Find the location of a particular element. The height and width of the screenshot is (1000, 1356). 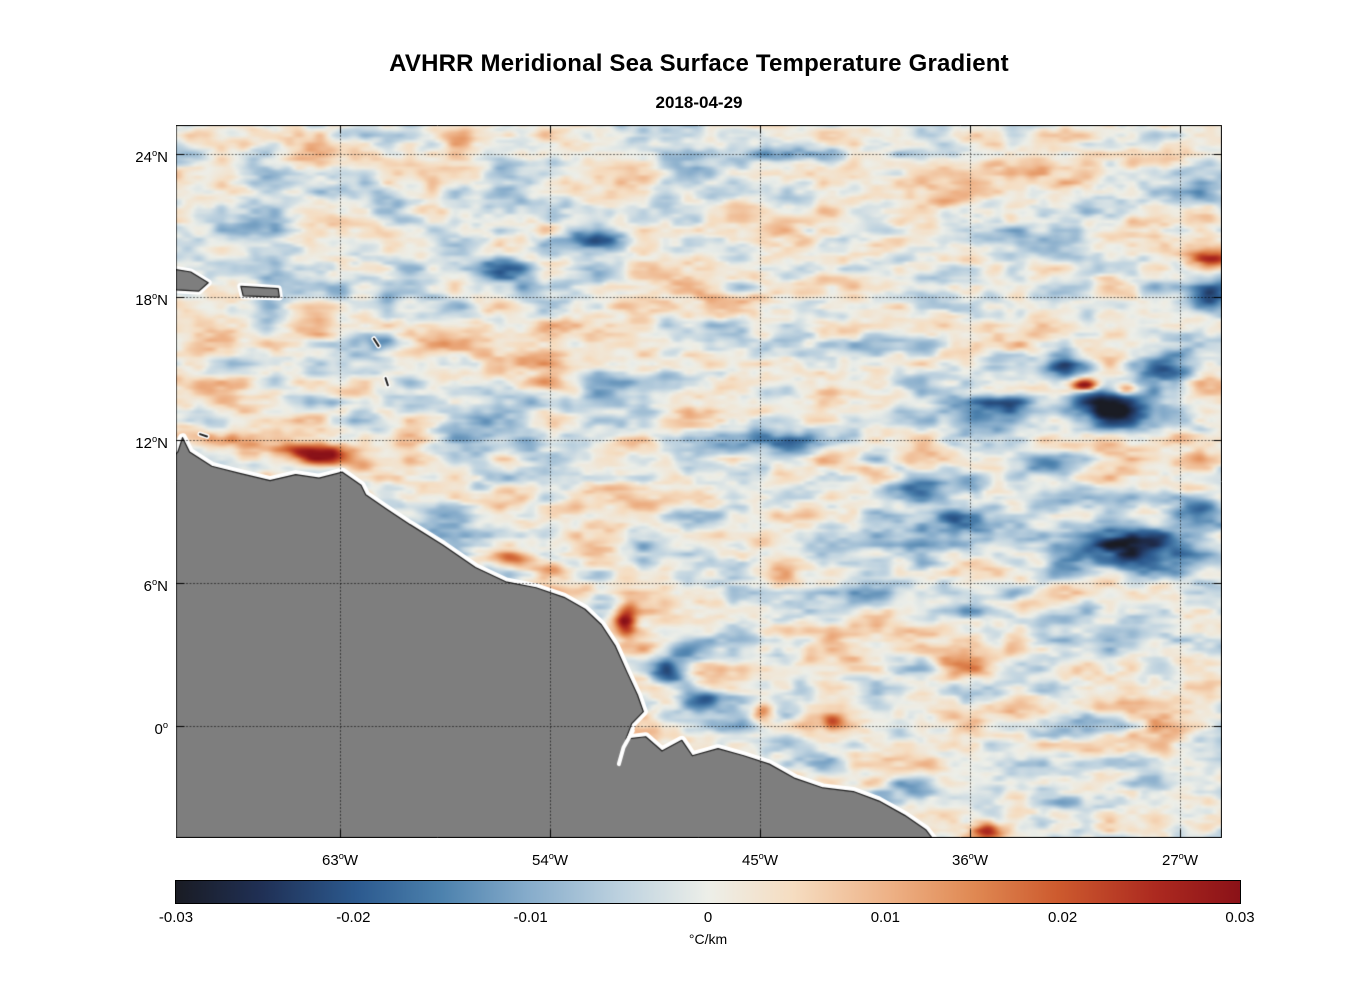

colorbar is located at coordinates (708, 892).